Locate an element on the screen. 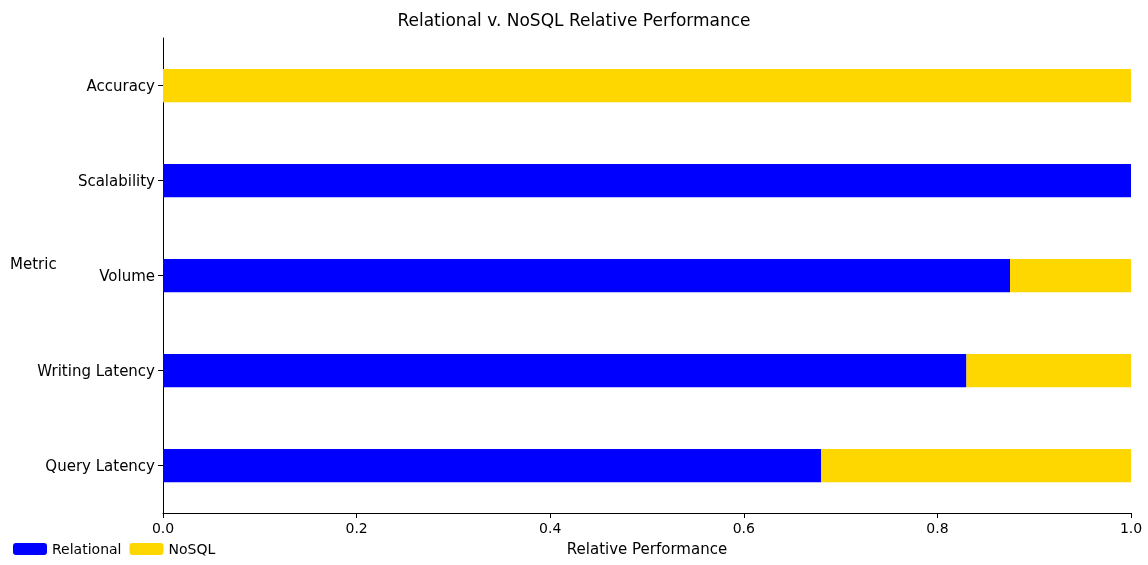 The width and height of the screenshot is (1148, 565). y-axis-title: Metric is located at coordinates (33, 263).